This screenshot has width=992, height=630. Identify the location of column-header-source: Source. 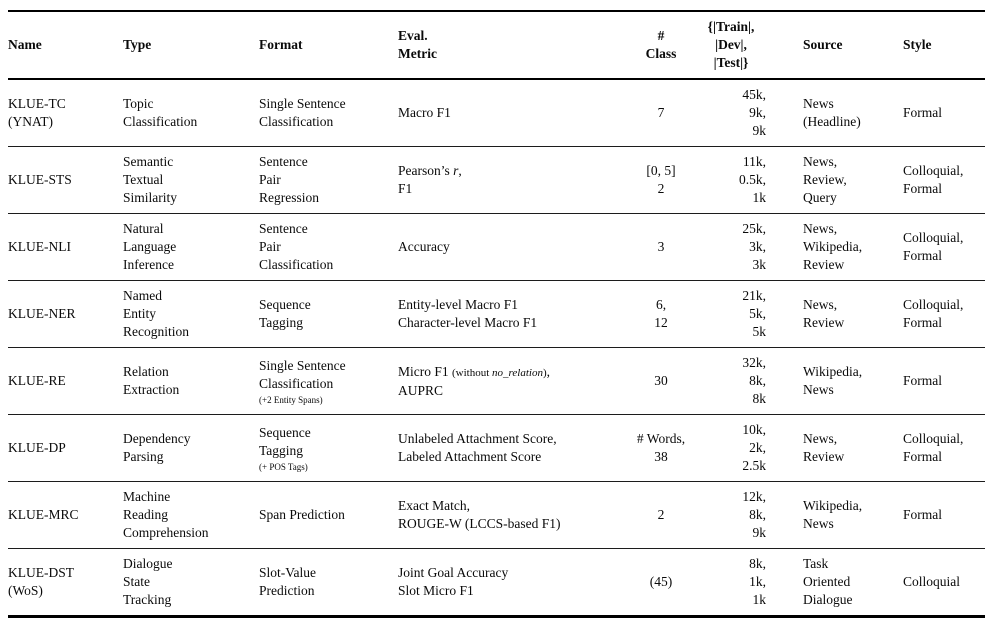
(836, 45).